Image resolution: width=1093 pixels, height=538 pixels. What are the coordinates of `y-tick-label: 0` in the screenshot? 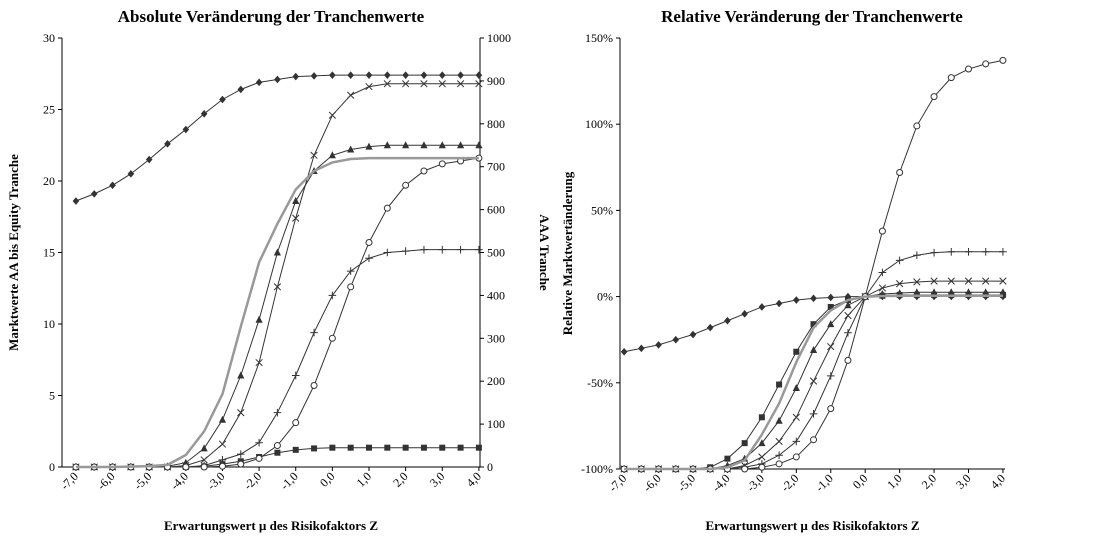 It's located at (52, 467).